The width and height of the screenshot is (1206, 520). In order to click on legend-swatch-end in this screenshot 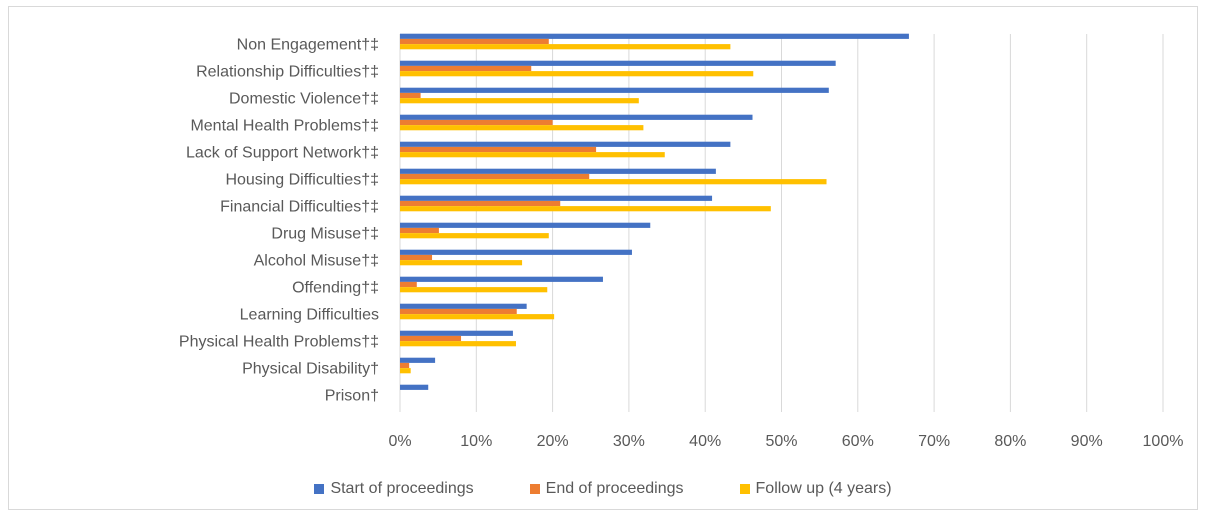, I will do `click(534, 489)`.